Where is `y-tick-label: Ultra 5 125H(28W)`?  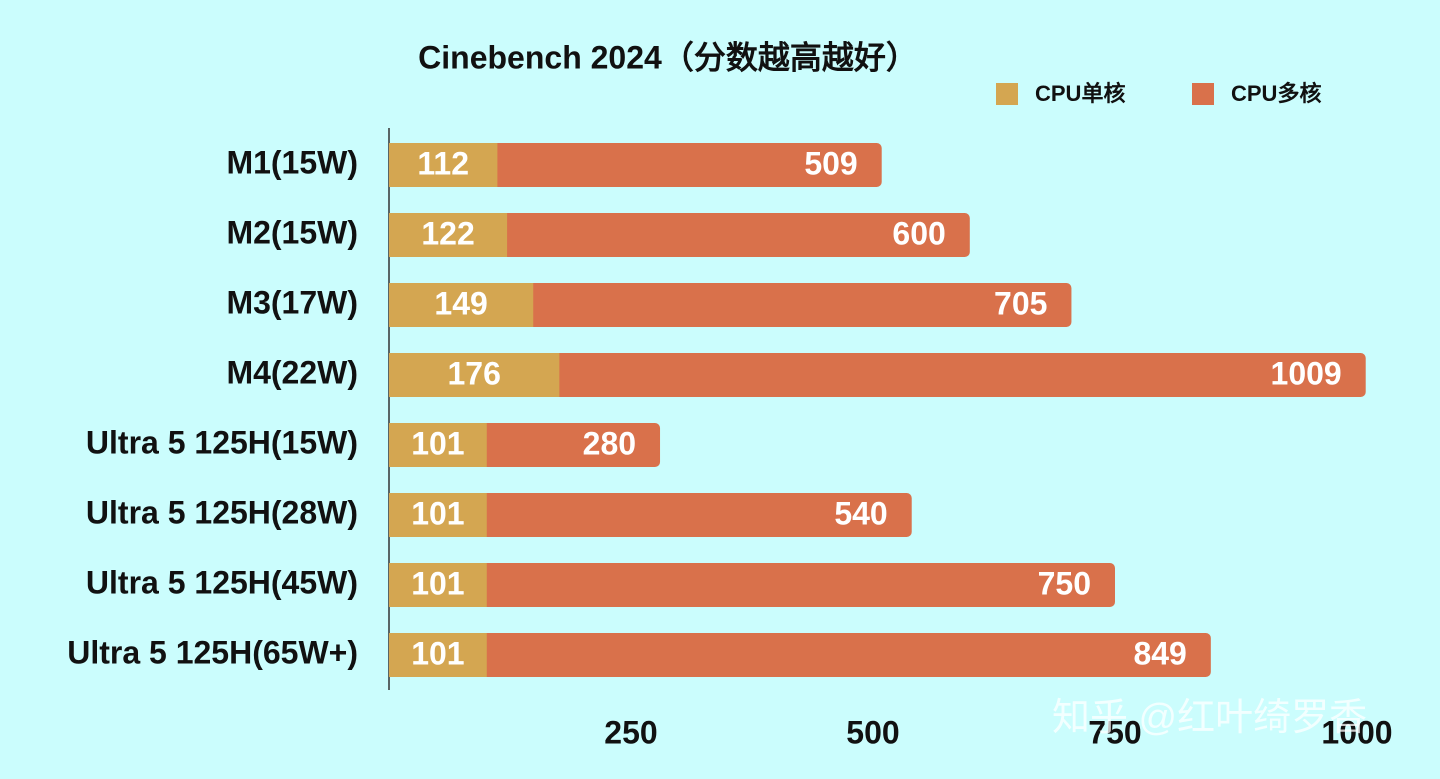
y-tick-label: Ultra 5 125H(28W) is located at coordinates (222, 512).